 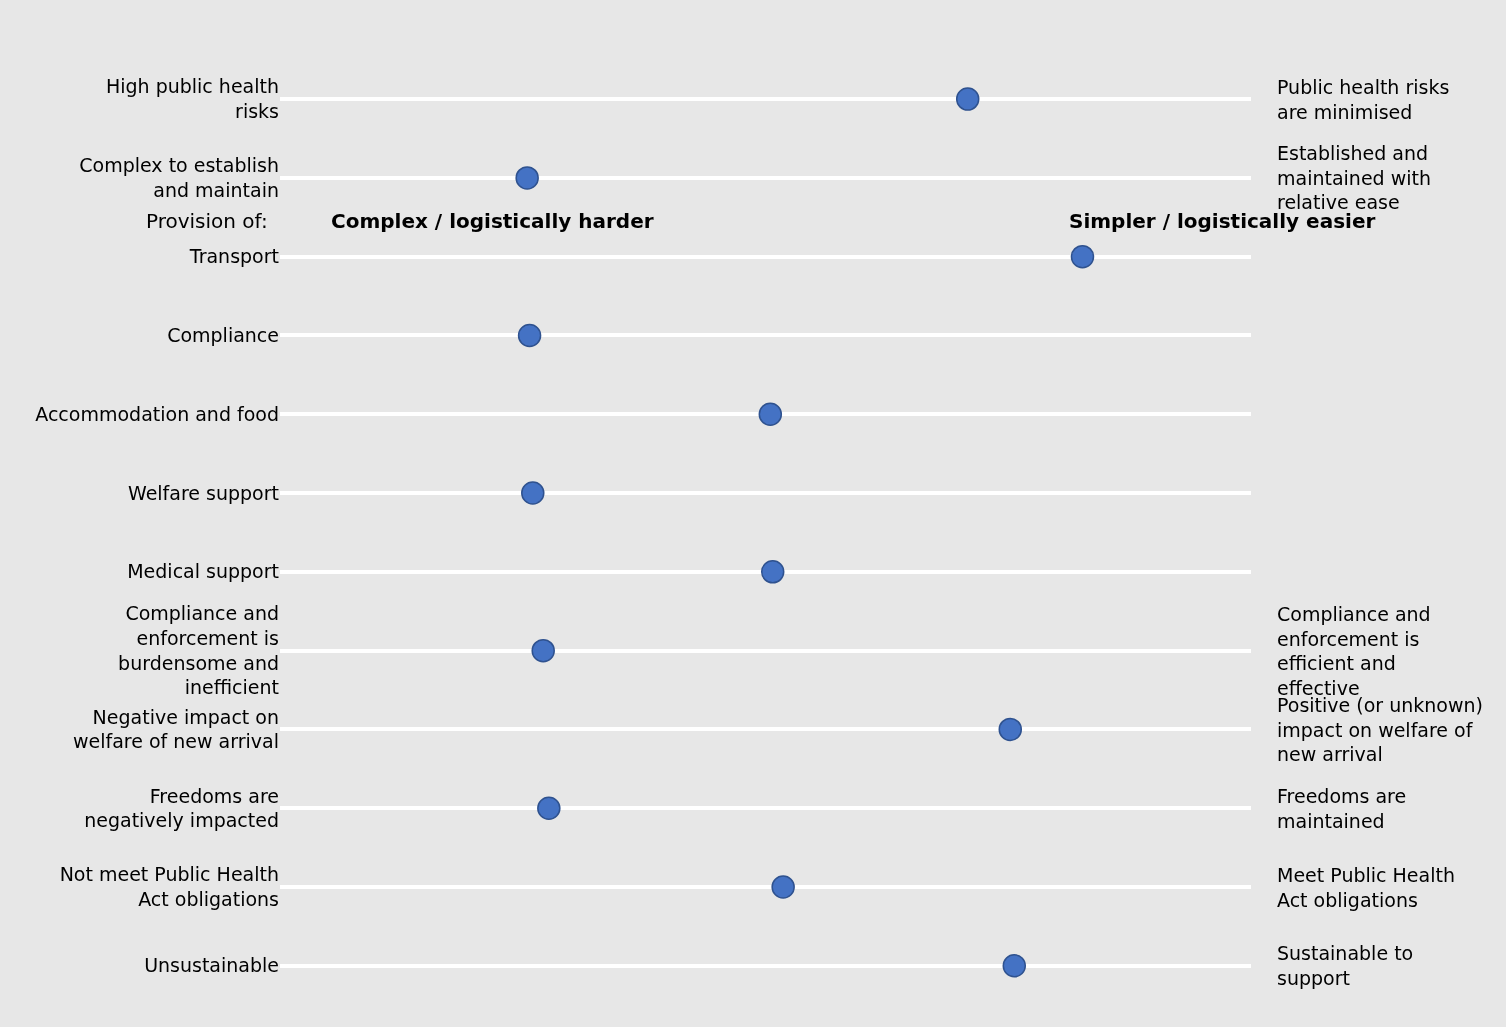 What do you see at coordinates (1366, 887) in the screenshot?
I see `y2-tick-label: Meet Public Health Act obligations` at bounding box center [1366, 887].